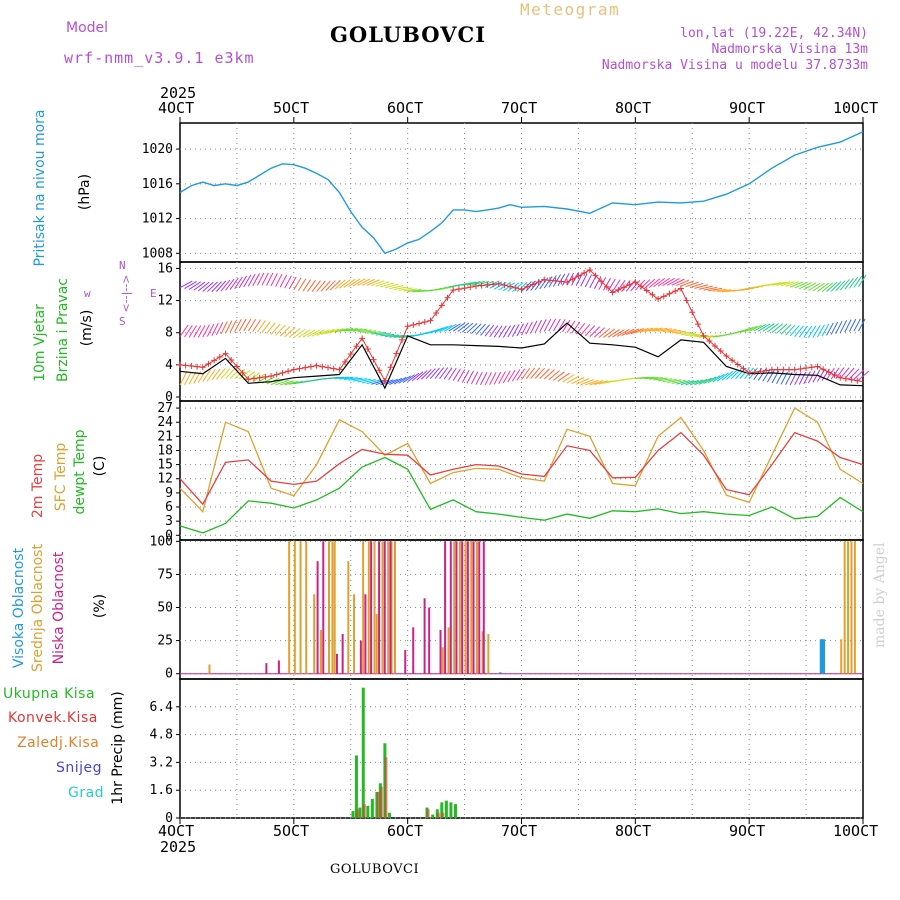 The image size is (900, 900). Describe the element at coordinates (165, 268) in the screenshot. I see `wind-ytick-label: 16` at that location.